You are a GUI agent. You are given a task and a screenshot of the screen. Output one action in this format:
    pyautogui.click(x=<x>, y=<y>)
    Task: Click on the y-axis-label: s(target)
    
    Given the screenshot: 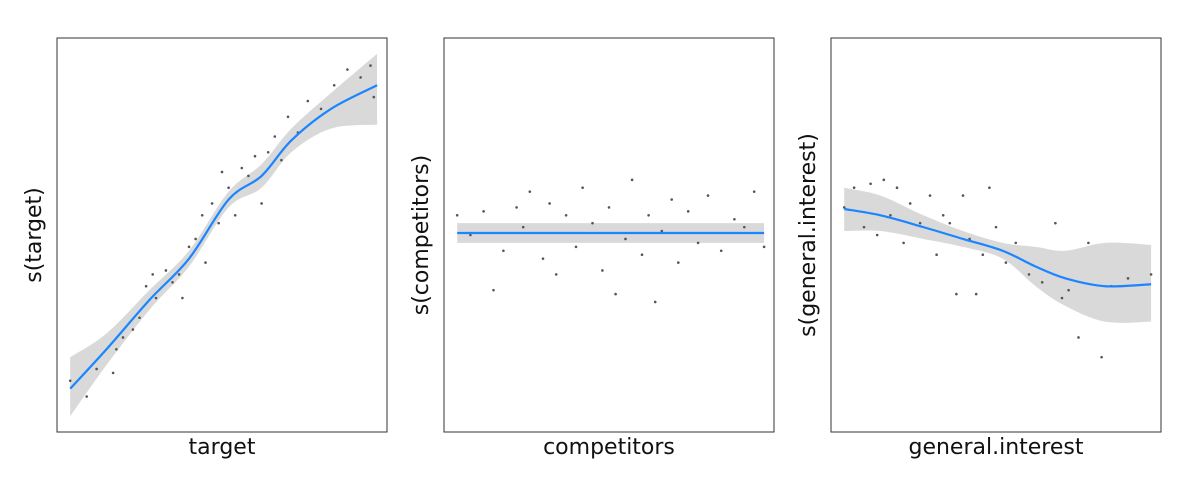 What is the action you would take?
    pyautogui.click(x=34, y=235)
    